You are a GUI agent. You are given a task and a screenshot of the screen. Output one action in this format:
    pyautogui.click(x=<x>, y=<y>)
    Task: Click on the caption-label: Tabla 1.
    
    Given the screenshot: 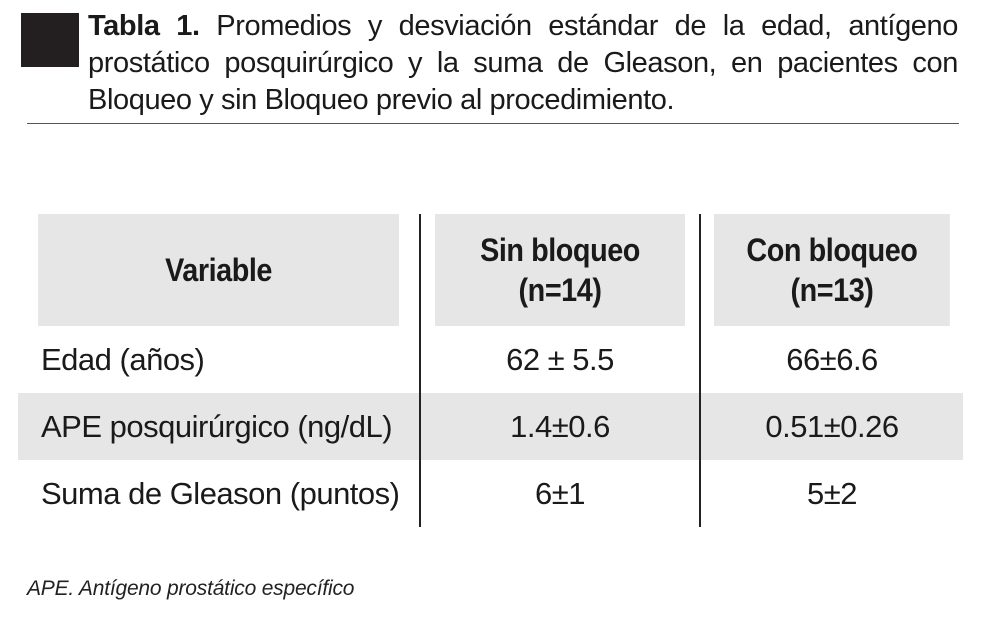 What is the action you would take?
    pyautogui.click(x=144, y=26)
    